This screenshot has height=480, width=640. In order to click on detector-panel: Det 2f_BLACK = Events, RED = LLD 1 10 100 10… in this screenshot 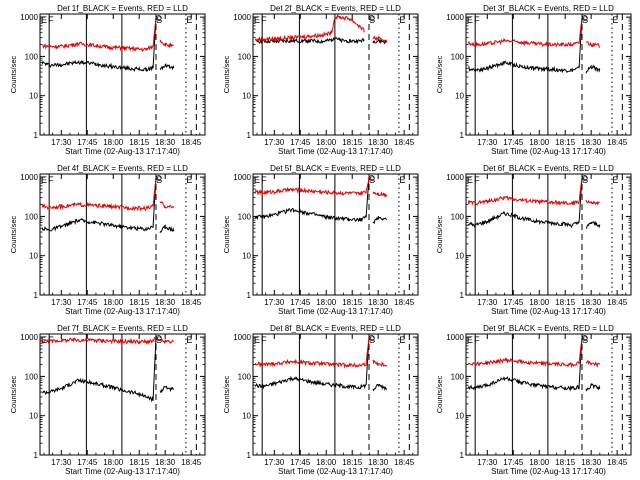, I will do `click(320, 80)`.